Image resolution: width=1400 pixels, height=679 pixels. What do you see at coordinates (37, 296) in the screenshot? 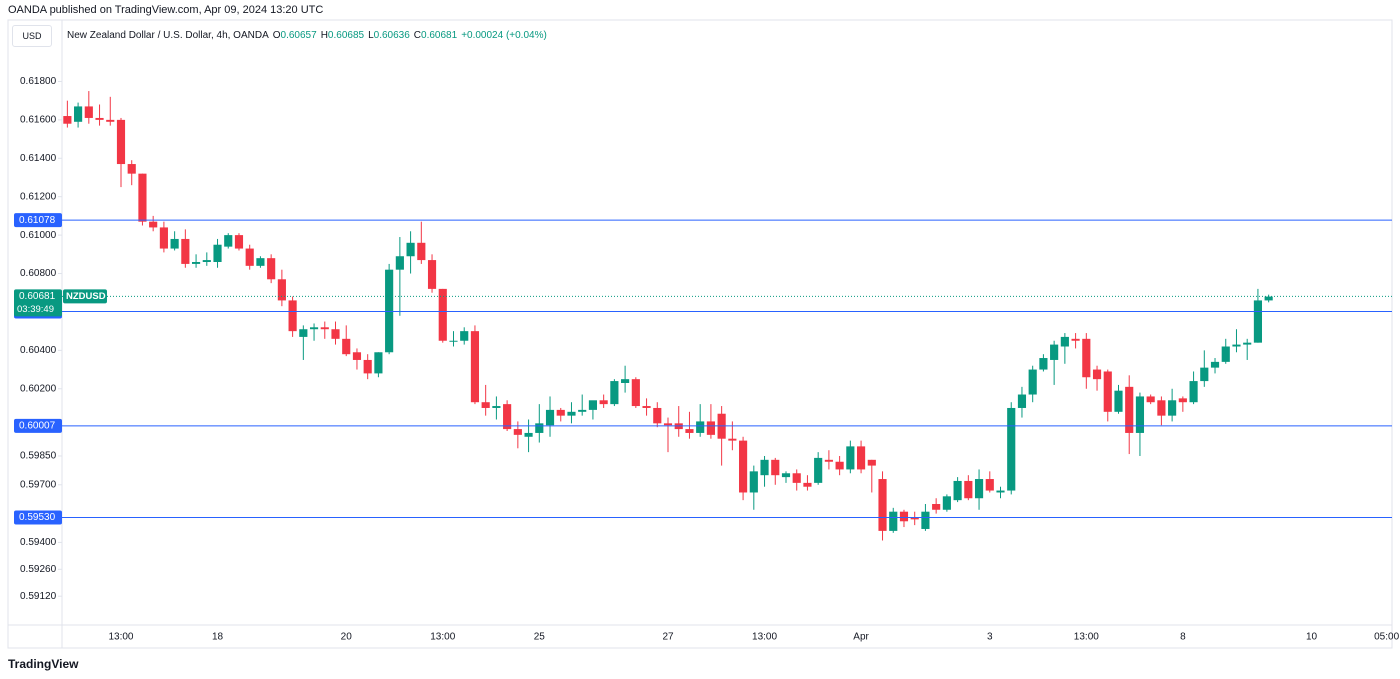
I see `current-price-label: 0.60681` at bounding box center [37, 296].